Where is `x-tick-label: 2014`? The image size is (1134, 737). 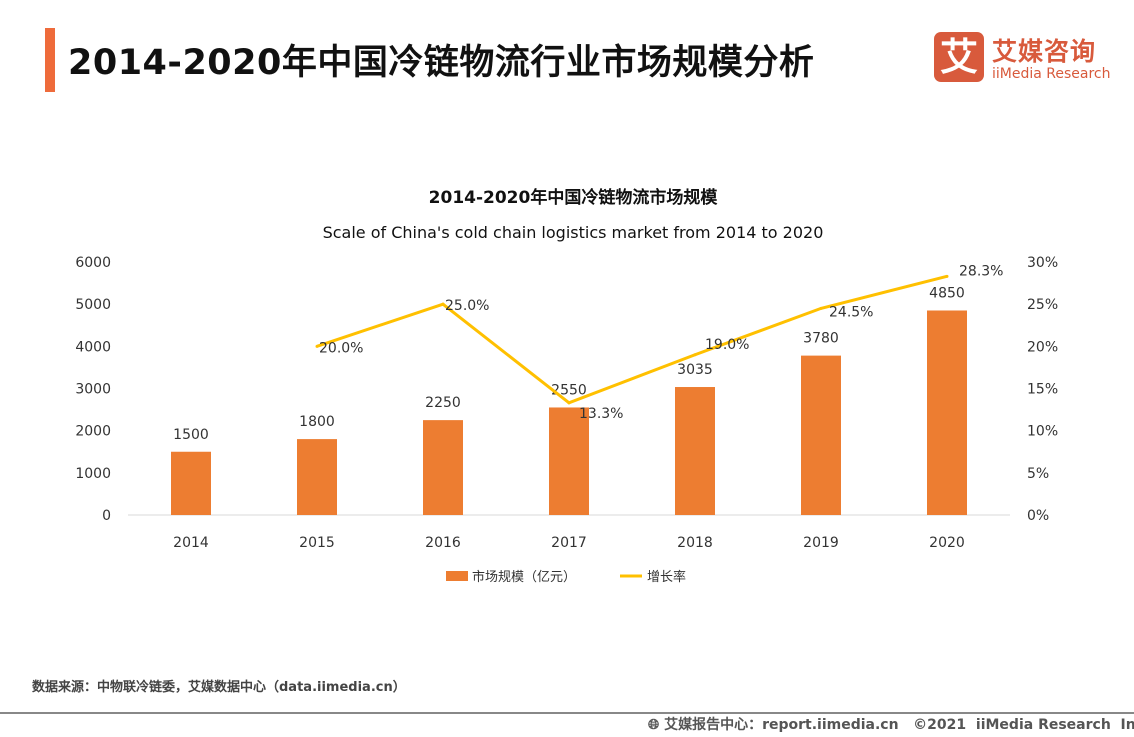
x-tick-label: 2014 is located at coordinates (191, 543).